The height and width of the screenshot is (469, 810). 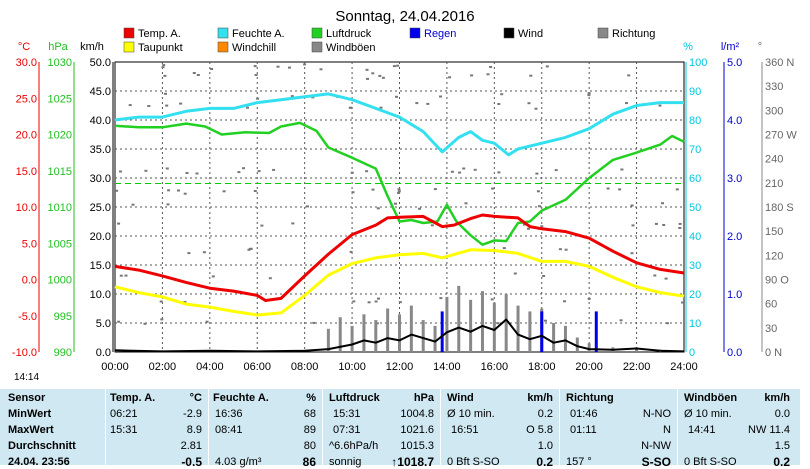 I want to click on temp-max-time: 15:31, so click(x=124, y=430).